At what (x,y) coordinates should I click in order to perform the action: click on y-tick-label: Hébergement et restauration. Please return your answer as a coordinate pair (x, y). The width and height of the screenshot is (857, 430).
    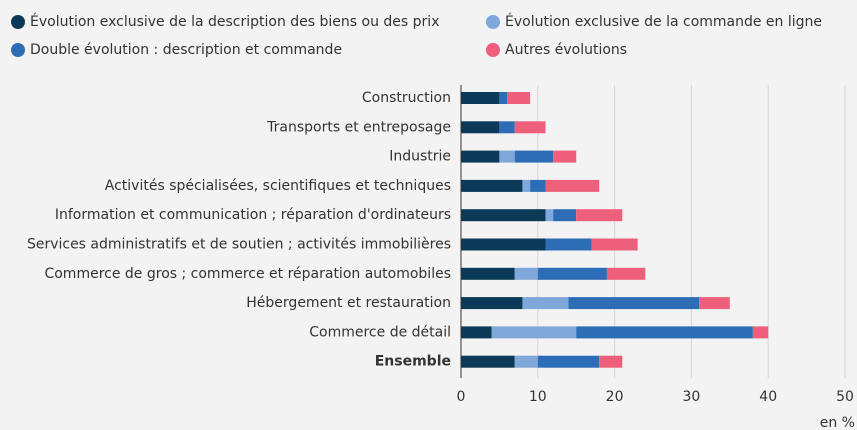
    Looking at the image, I should click on (348, 303).